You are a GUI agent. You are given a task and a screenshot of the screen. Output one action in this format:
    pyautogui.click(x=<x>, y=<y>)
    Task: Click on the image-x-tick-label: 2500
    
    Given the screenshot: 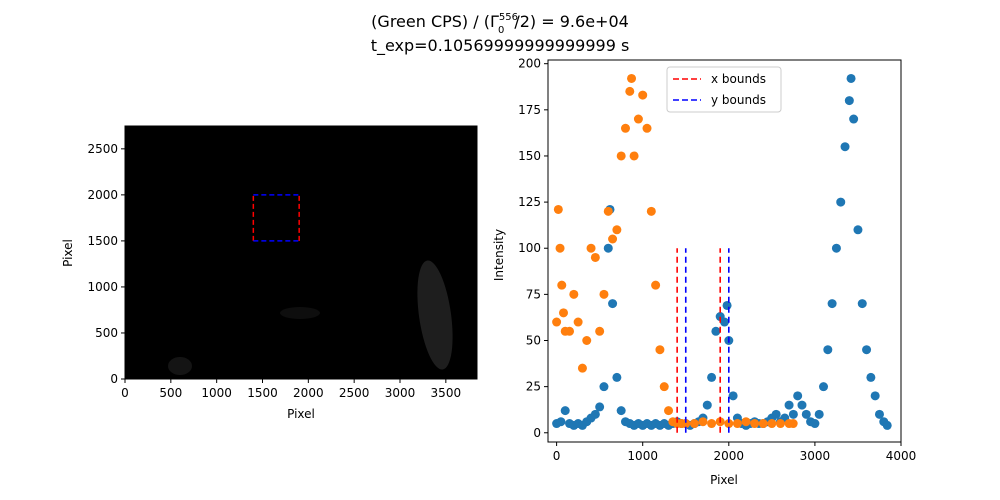 What is the action you would take?
    pyautogui.click(x=354, y=393)
    